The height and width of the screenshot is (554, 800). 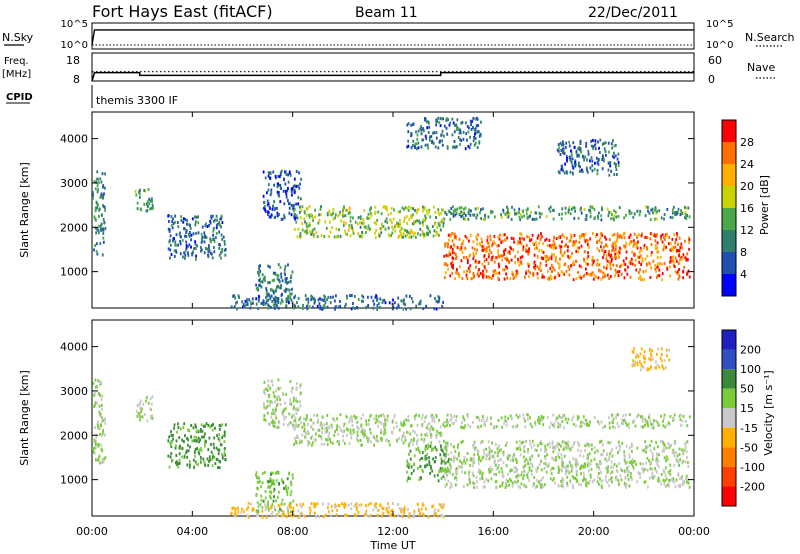 What do you see at coordinates (752, 467) in the screenshot?
I see `velocity-colorbar-tick: -100` at bounding box center [752, 467].